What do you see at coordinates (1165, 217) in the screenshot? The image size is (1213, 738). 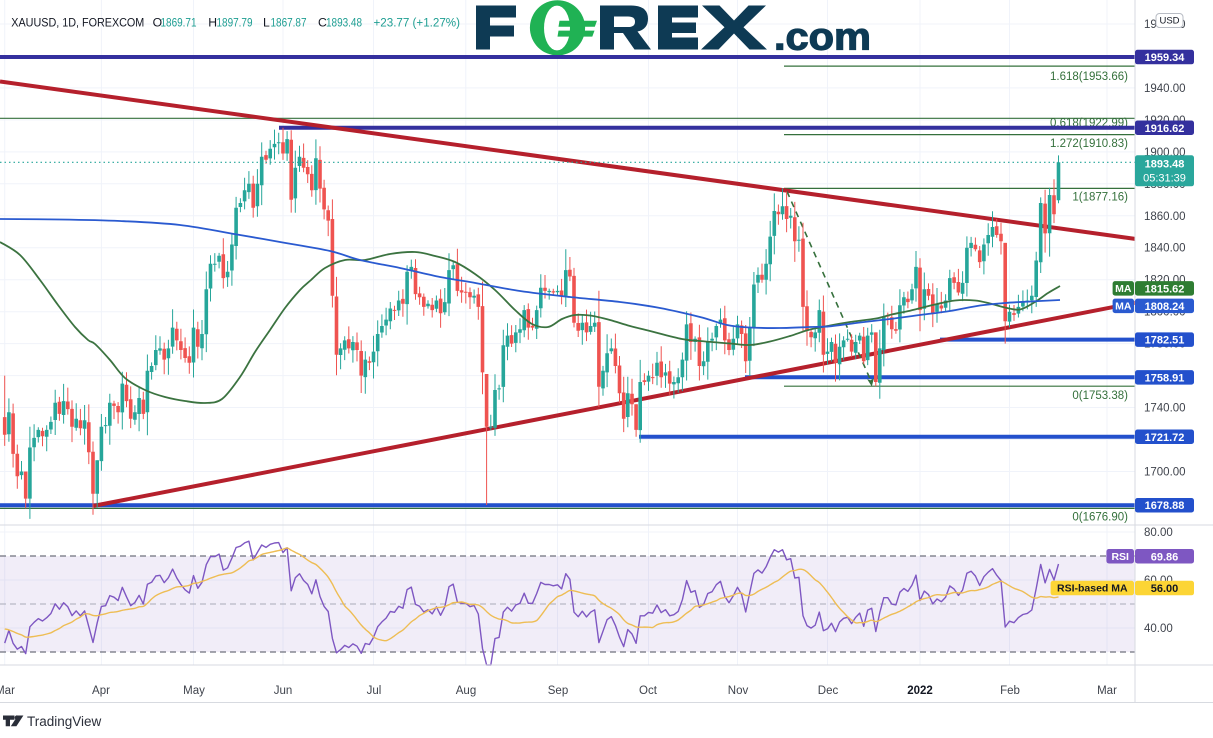 I see `svg-text: 1860.00` at bounding box center [1165, 217].